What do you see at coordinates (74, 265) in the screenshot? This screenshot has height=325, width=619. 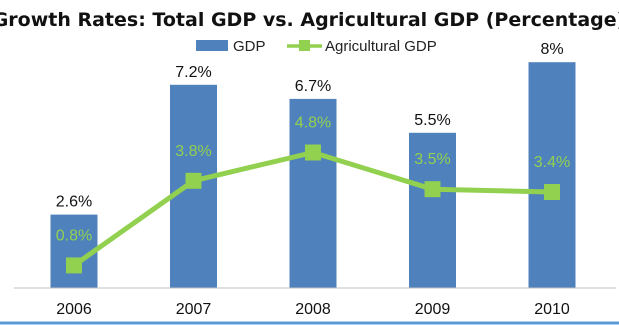 I see `agricultural-gdp-marker-2006` at bounding box center [74, 265].